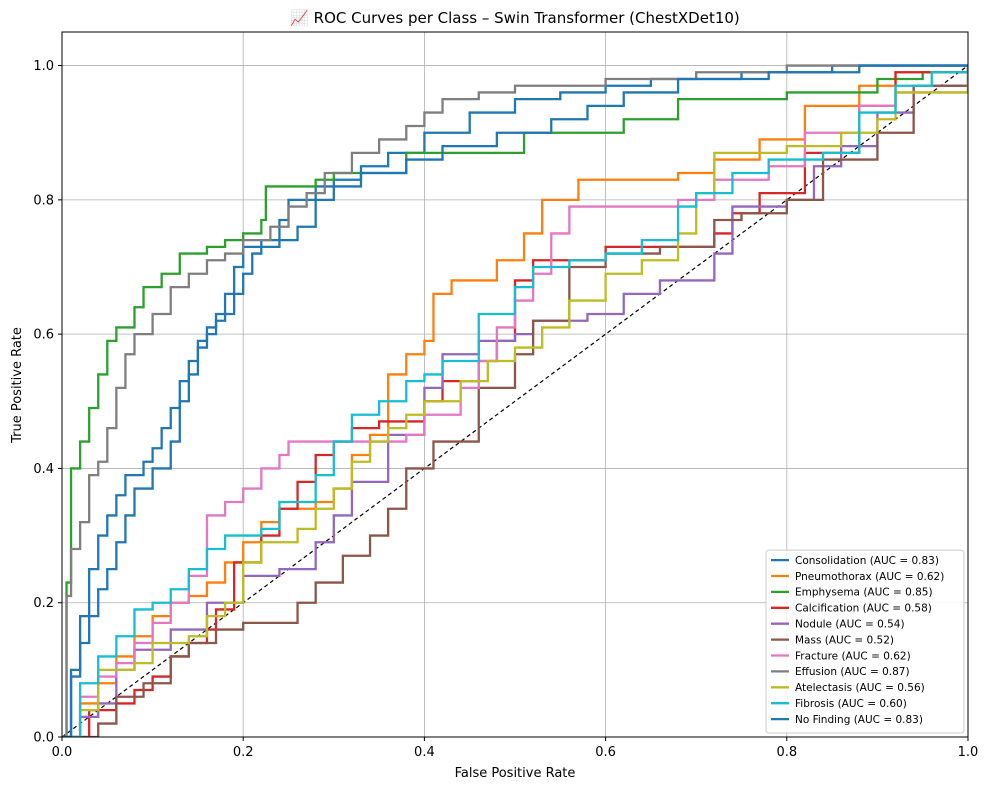 Image resolution: width=989 pixels, height=790 pixels. Describe the element at coordinates (844, 640) in the screenshot. I see `legend-label: Mass (AUC = 0.52)` at that location.